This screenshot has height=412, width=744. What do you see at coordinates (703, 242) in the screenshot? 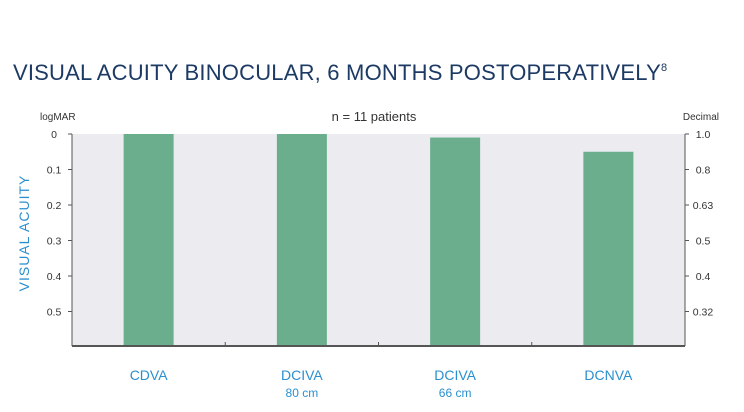
I see `right-tick-label: 0.5` at bounding box center [703, 242].